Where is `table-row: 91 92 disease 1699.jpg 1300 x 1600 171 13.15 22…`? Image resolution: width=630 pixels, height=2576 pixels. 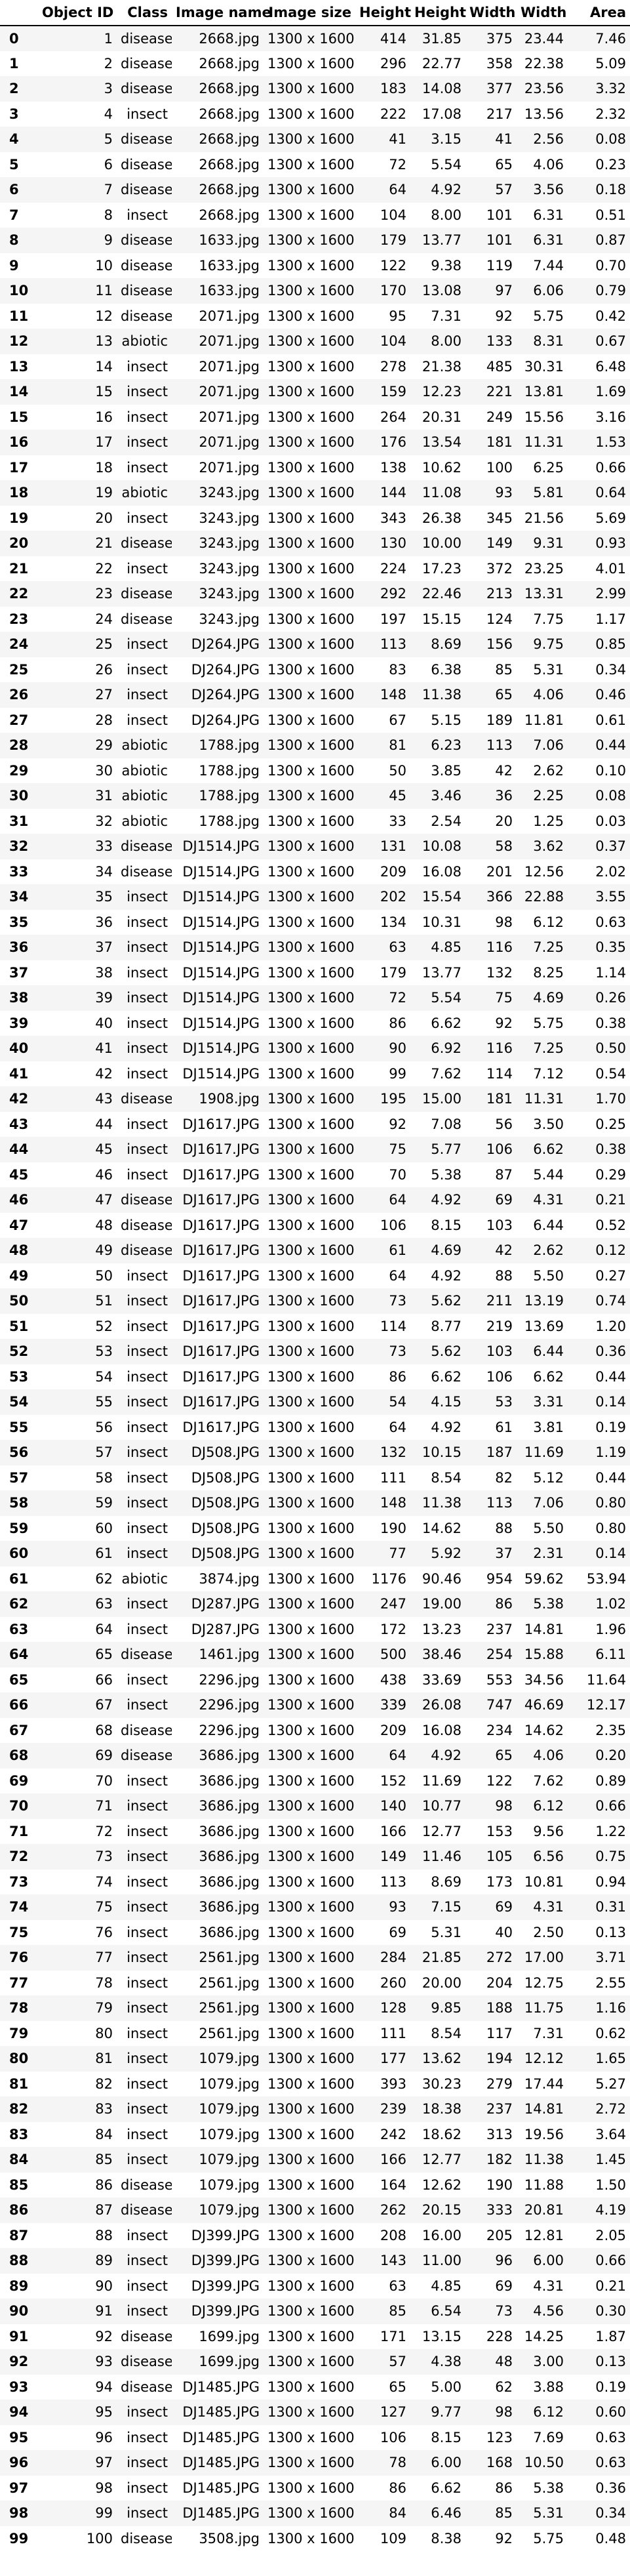
table-row: 91 92 disease 1699.jpg 1300 x 1600 171 13.15 22… is located at coordinates (315, 2336).